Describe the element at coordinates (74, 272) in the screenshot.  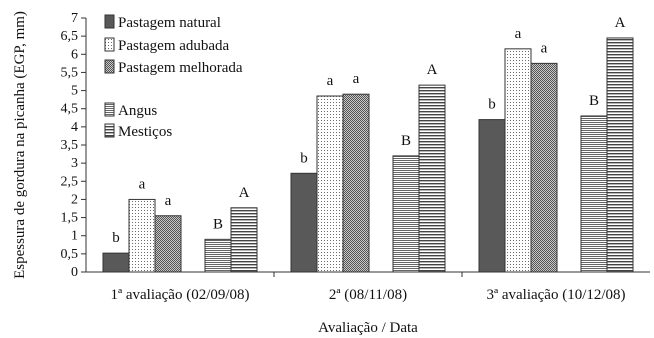
I see `y-tick-label: 0` at that location.